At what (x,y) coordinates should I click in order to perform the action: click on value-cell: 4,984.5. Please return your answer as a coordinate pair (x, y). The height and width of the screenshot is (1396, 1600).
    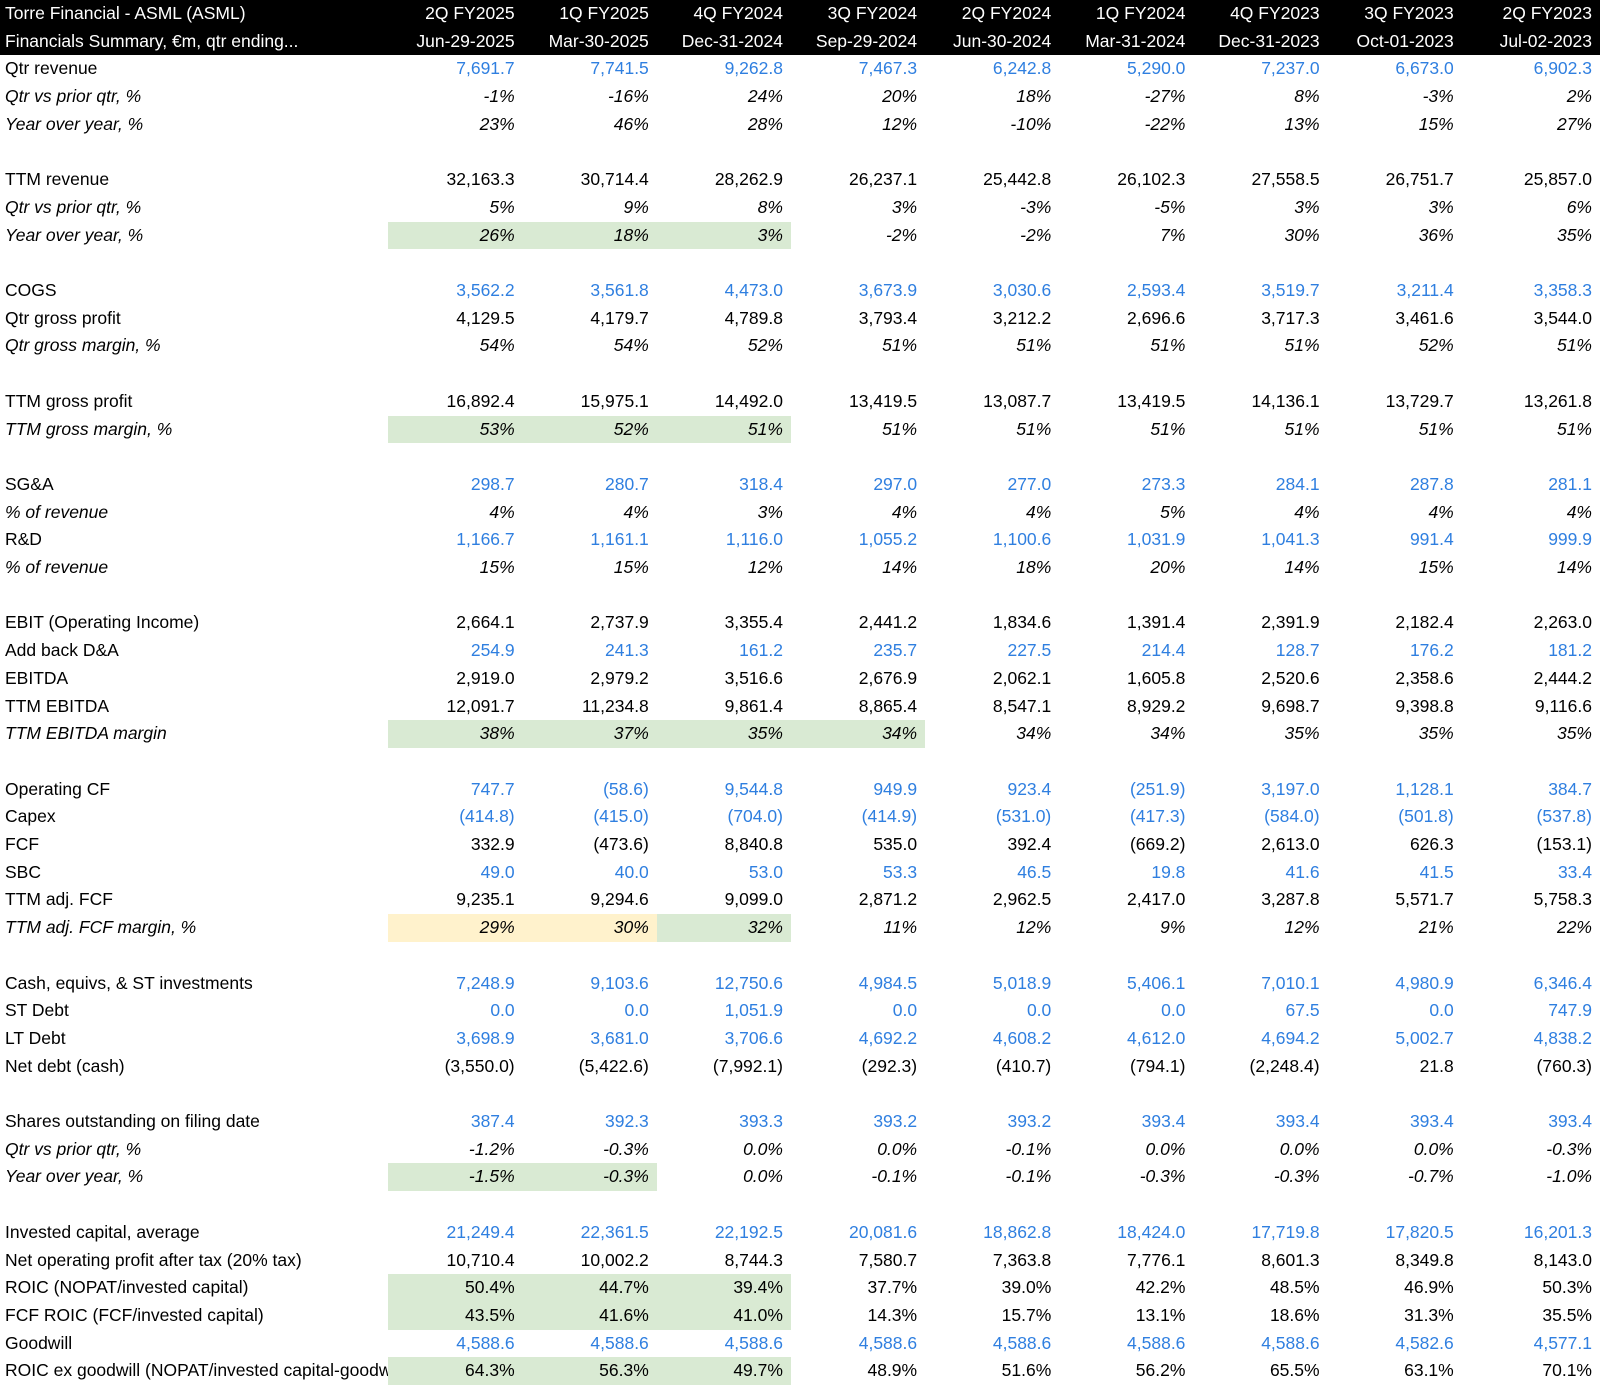
    Looking at the image, I should click on (888, 982).